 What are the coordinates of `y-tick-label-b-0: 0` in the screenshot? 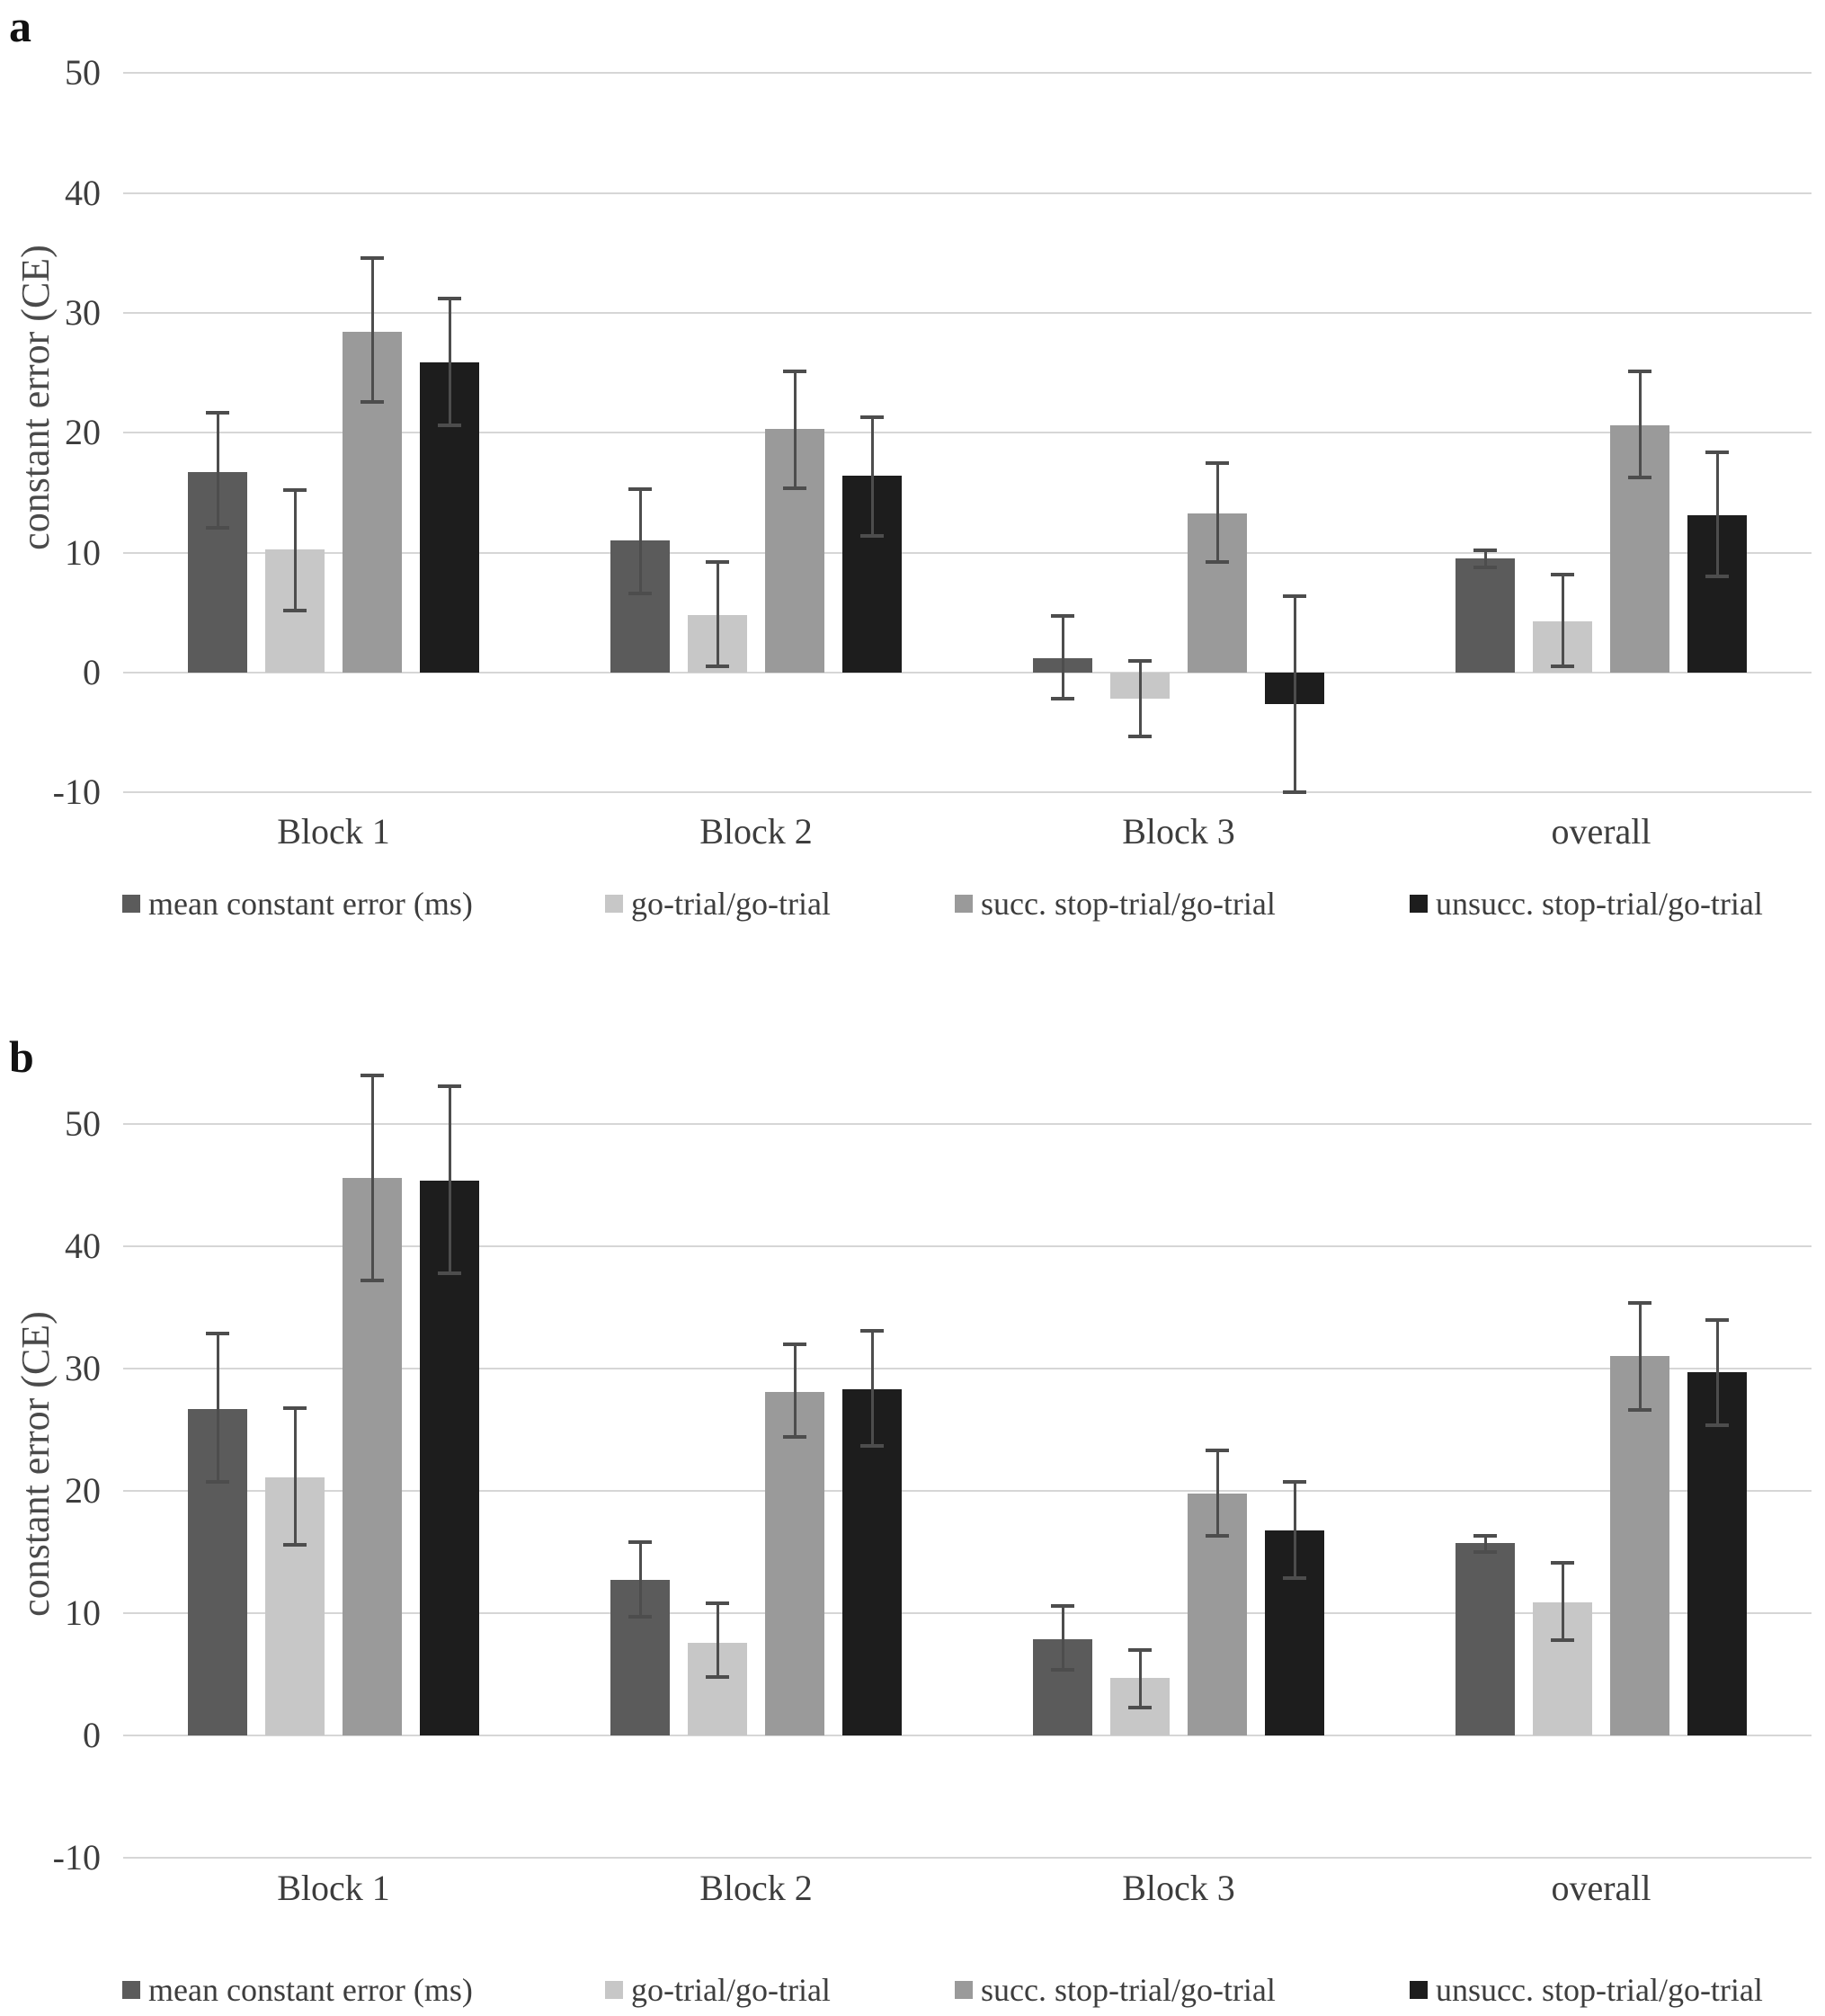 It's located at (92, 1735).